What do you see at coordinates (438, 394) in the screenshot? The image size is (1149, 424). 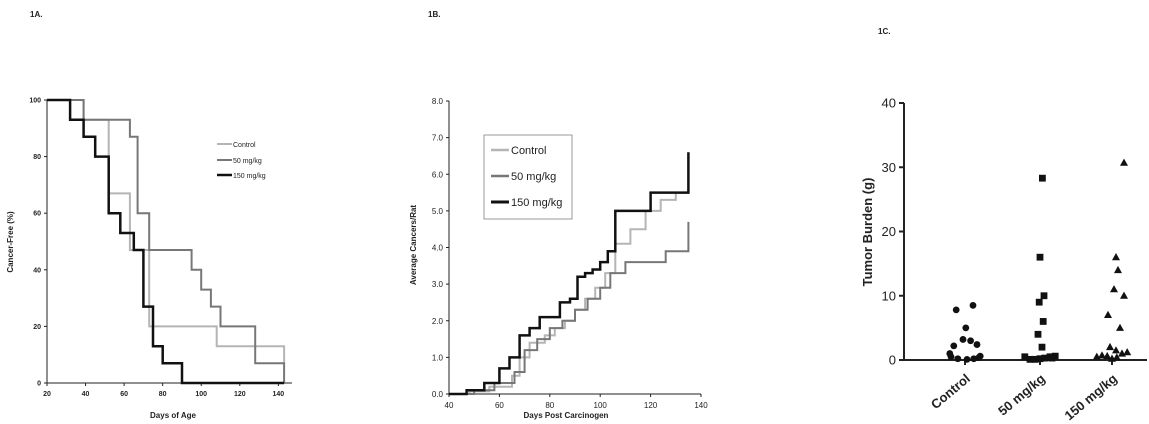 I see `panel-1b-y-tick-label: 0.0` at bounding box center [438, 394].